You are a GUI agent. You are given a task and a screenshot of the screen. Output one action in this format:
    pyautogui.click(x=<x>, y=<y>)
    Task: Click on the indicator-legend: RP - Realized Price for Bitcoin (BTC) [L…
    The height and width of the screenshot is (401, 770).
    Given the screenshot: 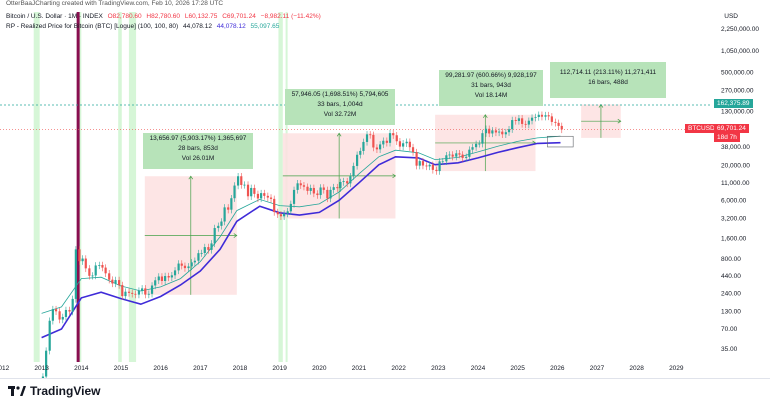 What is the action you would take?
    pyautogui.click(x=144, y=26)
    